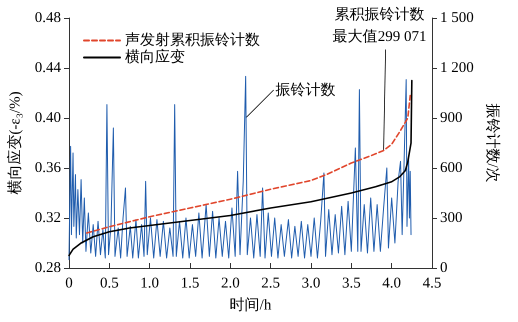  Describe the element at coordinates (190, 284) in the screenshot. I see `x-tick-label: 1.5` at that location.